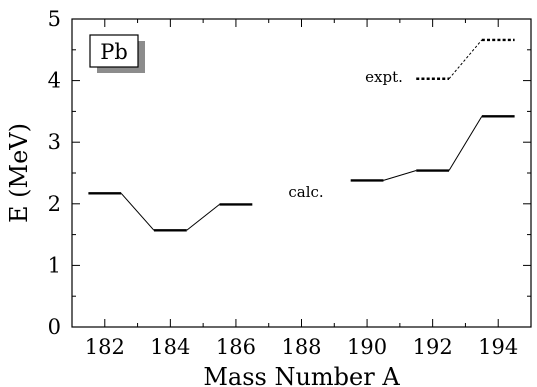 The height and width of the screenshot is (387, 537). I want to click on x-axis-label: Mass Number A, so click(301, 375).